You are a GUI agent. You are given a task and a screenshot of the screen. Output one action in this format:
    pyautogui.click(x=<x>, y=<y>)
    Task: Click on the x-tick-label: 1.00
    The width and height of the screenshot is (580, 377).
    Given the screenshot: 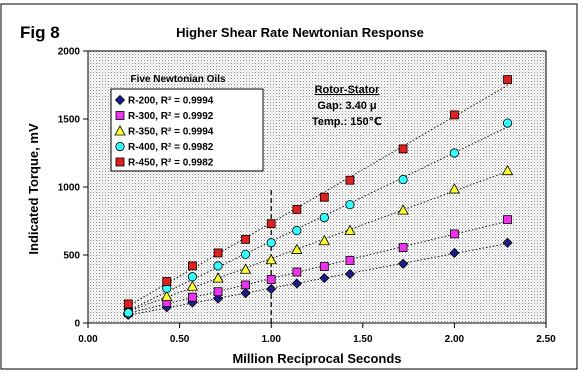 What is the action you would take?
    pyautogui.click(x=271, y=339)
    